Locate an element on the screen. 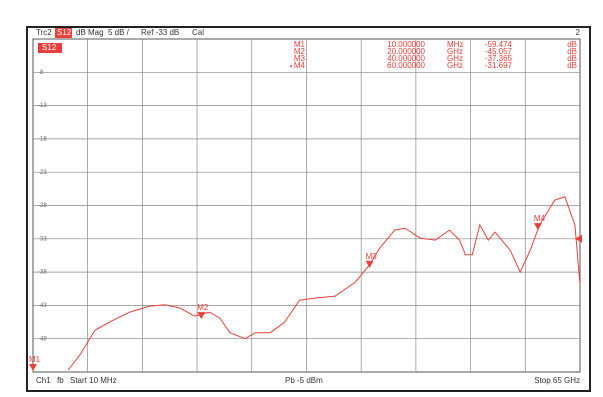  marker-table-response: -31.697 is located at coordinates (499, 65).